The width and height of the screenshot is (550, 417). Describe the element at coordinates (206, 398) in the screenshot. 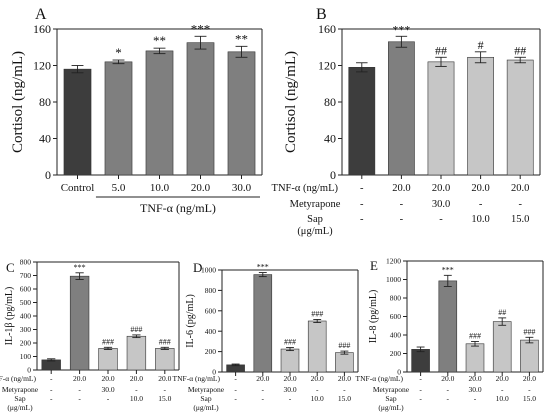

I see `condition-label: Sap` at that location.